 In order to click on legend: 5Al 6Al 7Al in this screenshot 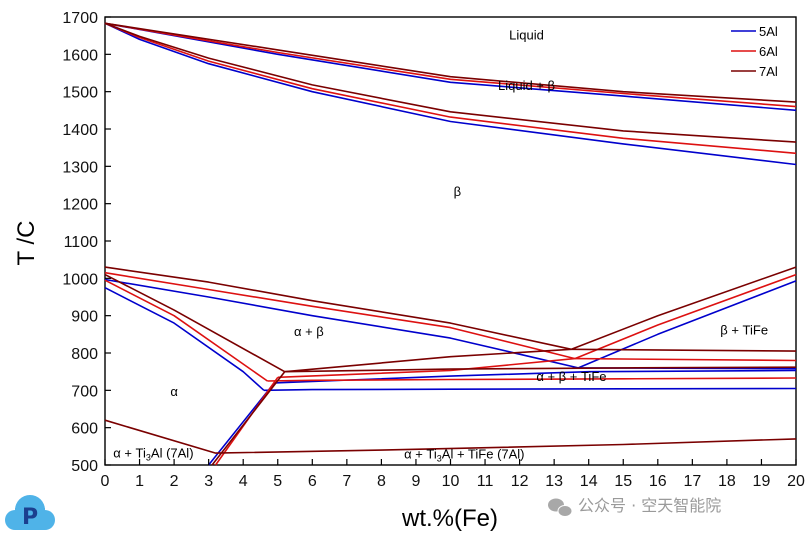, I will do `click(760, 52)`.